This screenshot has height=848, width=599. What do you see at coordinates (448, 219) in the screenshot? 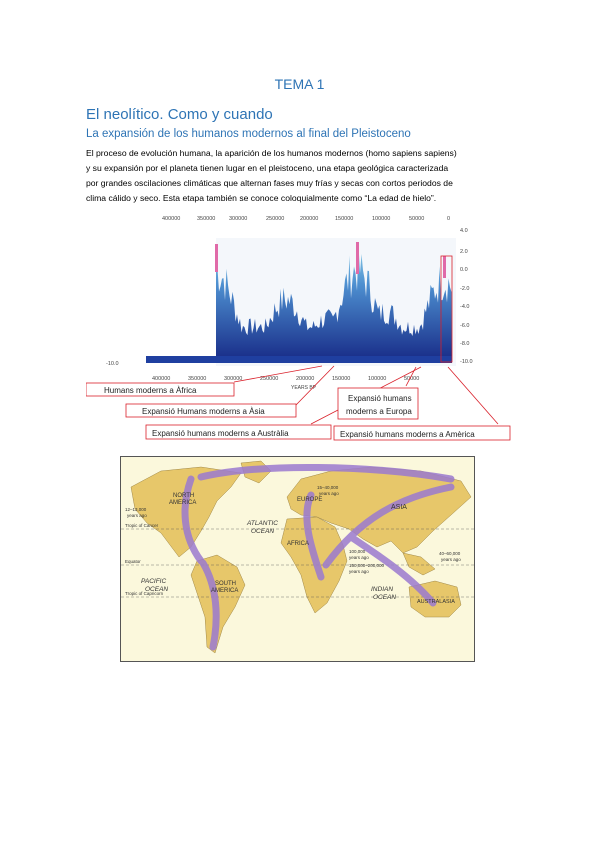
I see `x-tick-top: 0` at bounding box center [448, 219].